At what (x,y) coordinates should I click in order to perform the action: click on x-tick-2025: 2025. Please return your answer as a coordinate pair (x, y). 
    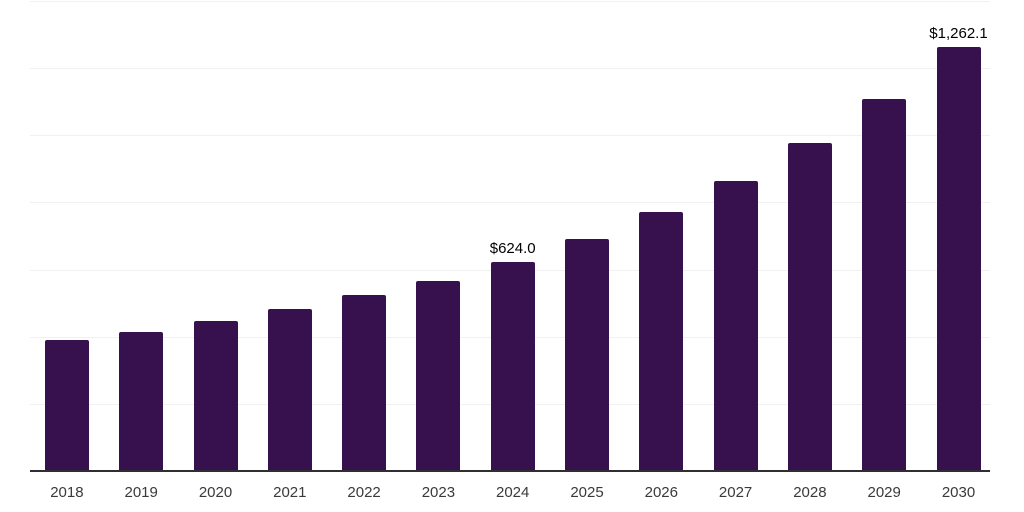
    Looking at the image, I should click on (587, 492).